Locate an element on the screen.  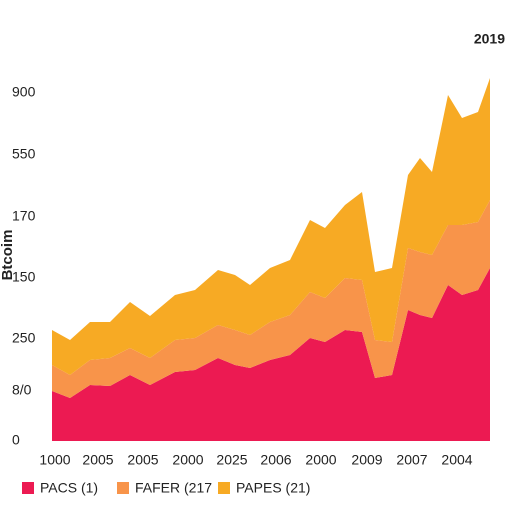
legend-label: PAPES (21) is located at coordinates (273, 488).